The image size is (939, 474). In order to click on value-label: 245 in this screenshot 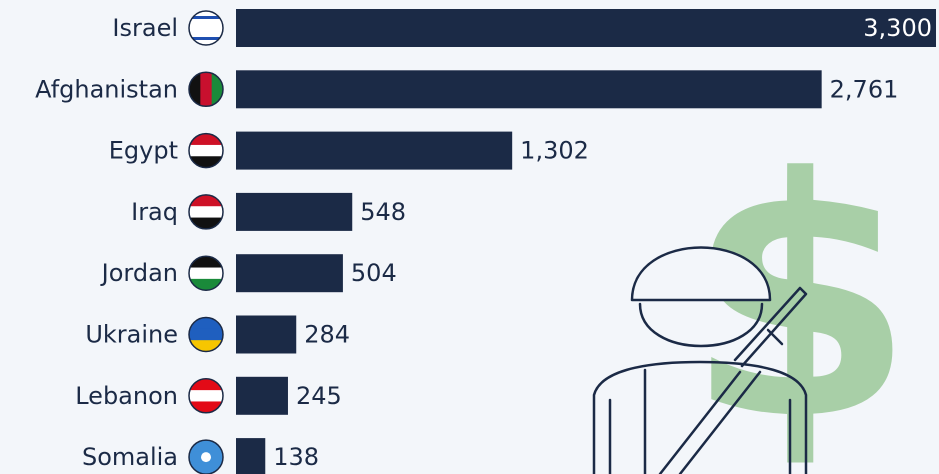, I will do `click(319, 396)`.